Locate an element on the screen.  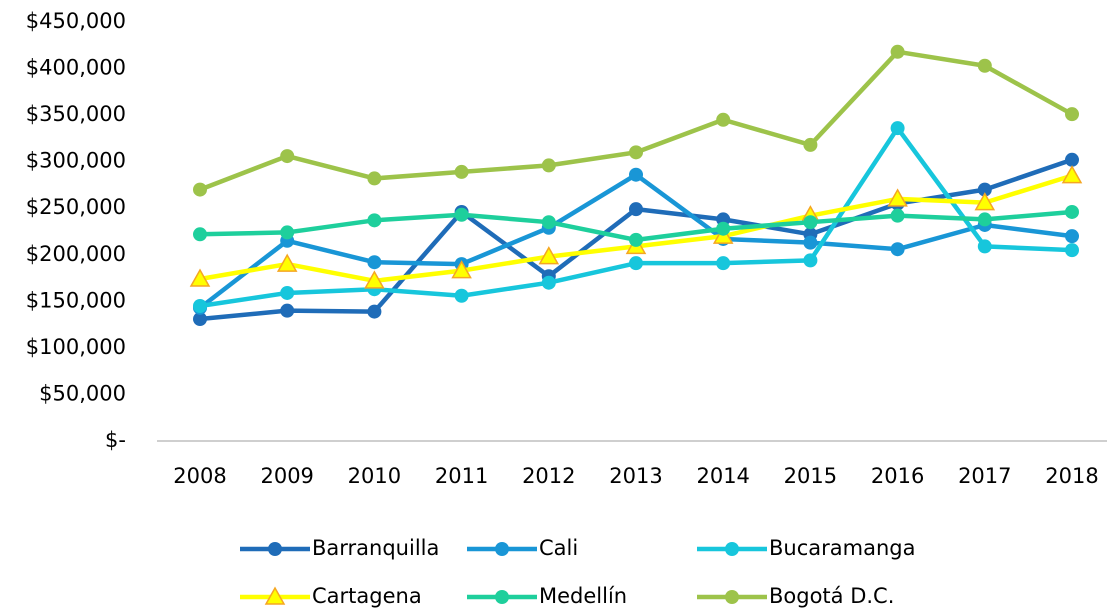
legend-label: Bucaramanga is located at coordinates (842, 548).